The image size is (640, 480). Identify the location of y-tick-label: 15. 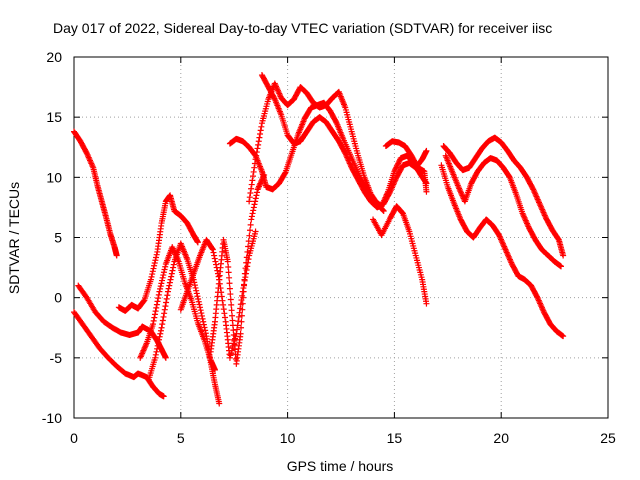
(54, 117).